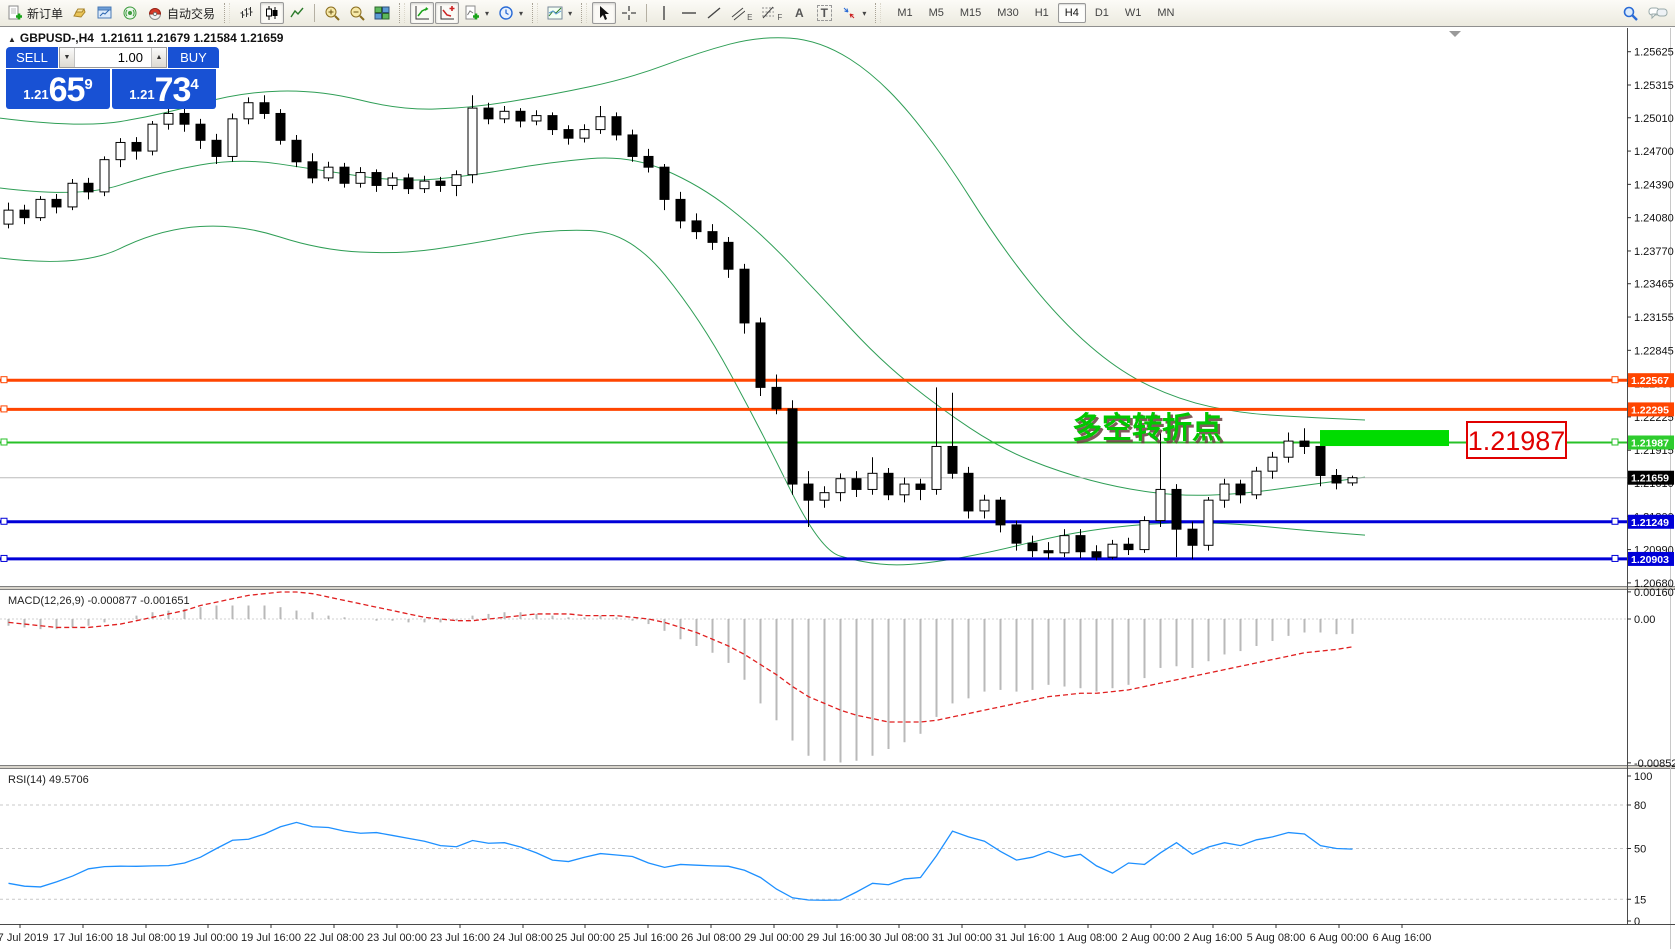 Image resolution: width=1675 pixels, height=949 pixels. I want to click on chat-button, so click(1658, 13).